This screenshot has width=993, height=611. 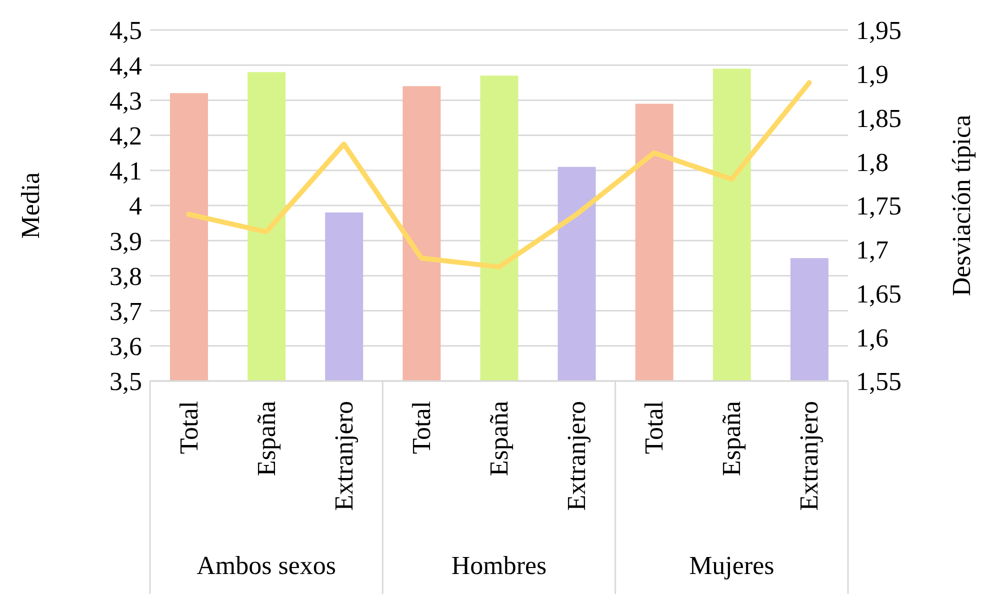 I want to click on y2-tick-label: 1,65, so click(x=879, y=293).